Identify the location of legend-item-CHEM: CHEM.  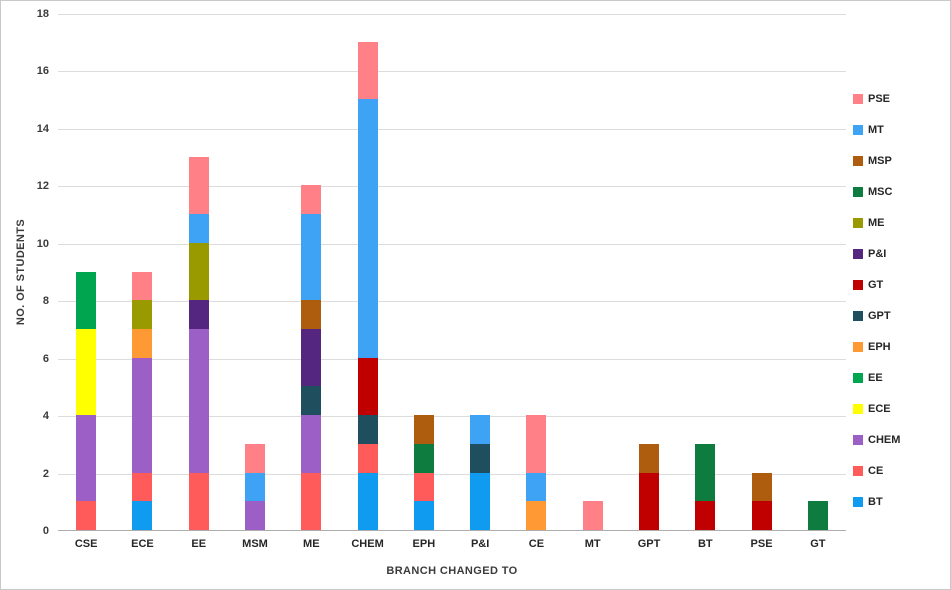
(876, 440).